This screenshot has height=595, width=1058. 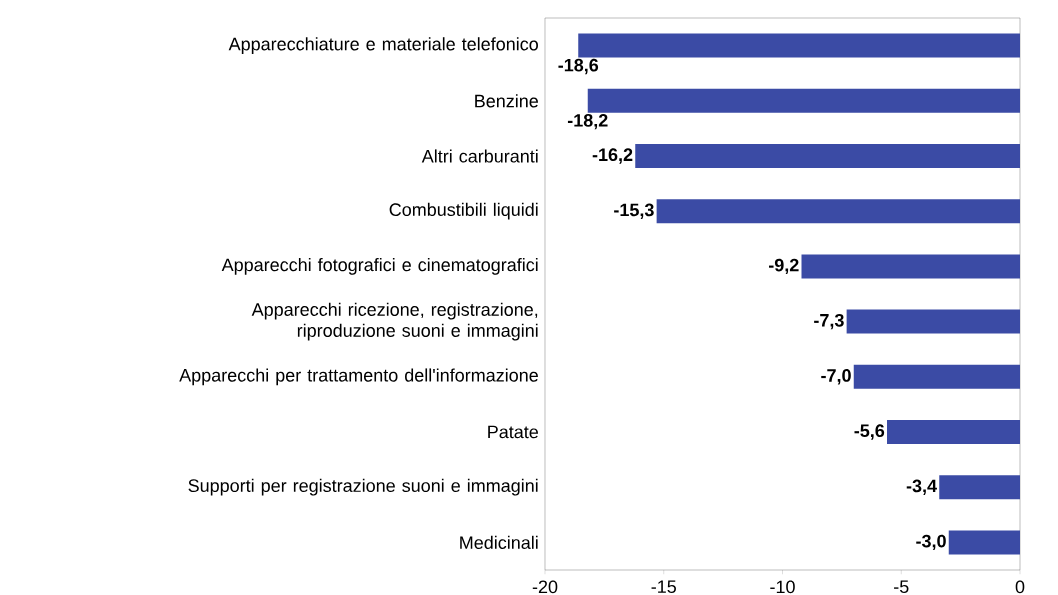 What do you see at coordinates (836, 377) in the screenshot?
I see `data-label: -7,0` at bounding box center [836, 377].